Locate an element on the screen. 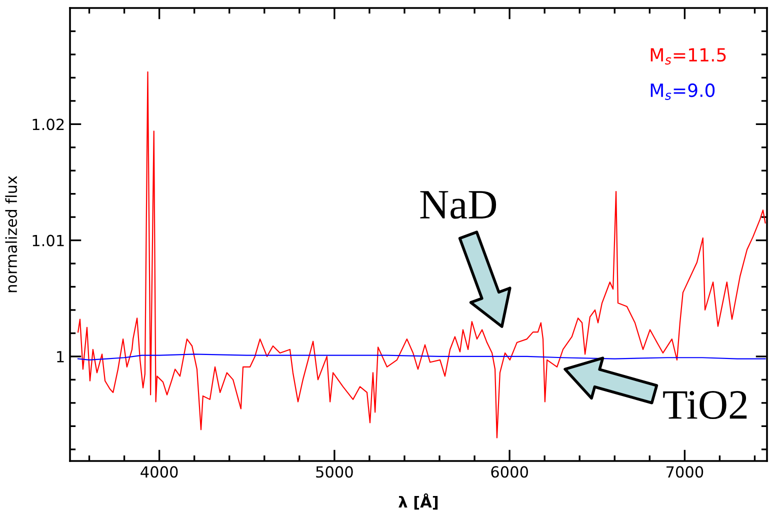 This screenshot has width=783, height=524. y-tick-label: 1.01 is located at coordinates (48, 240).